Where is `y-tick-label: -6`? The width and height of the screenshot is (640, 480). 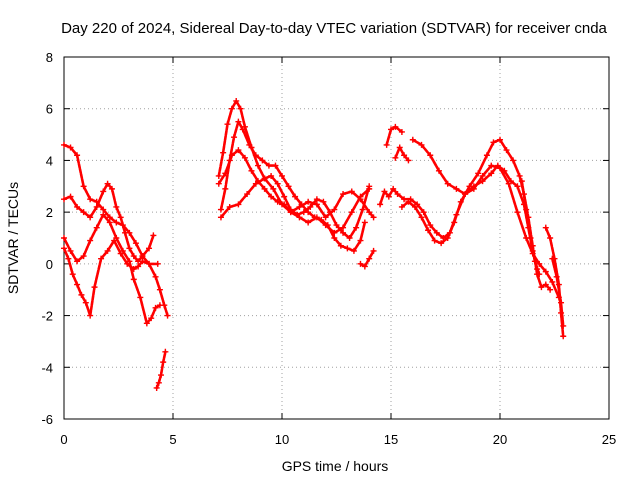 y-tick-label: -6 is located at coordinates (47, 419).